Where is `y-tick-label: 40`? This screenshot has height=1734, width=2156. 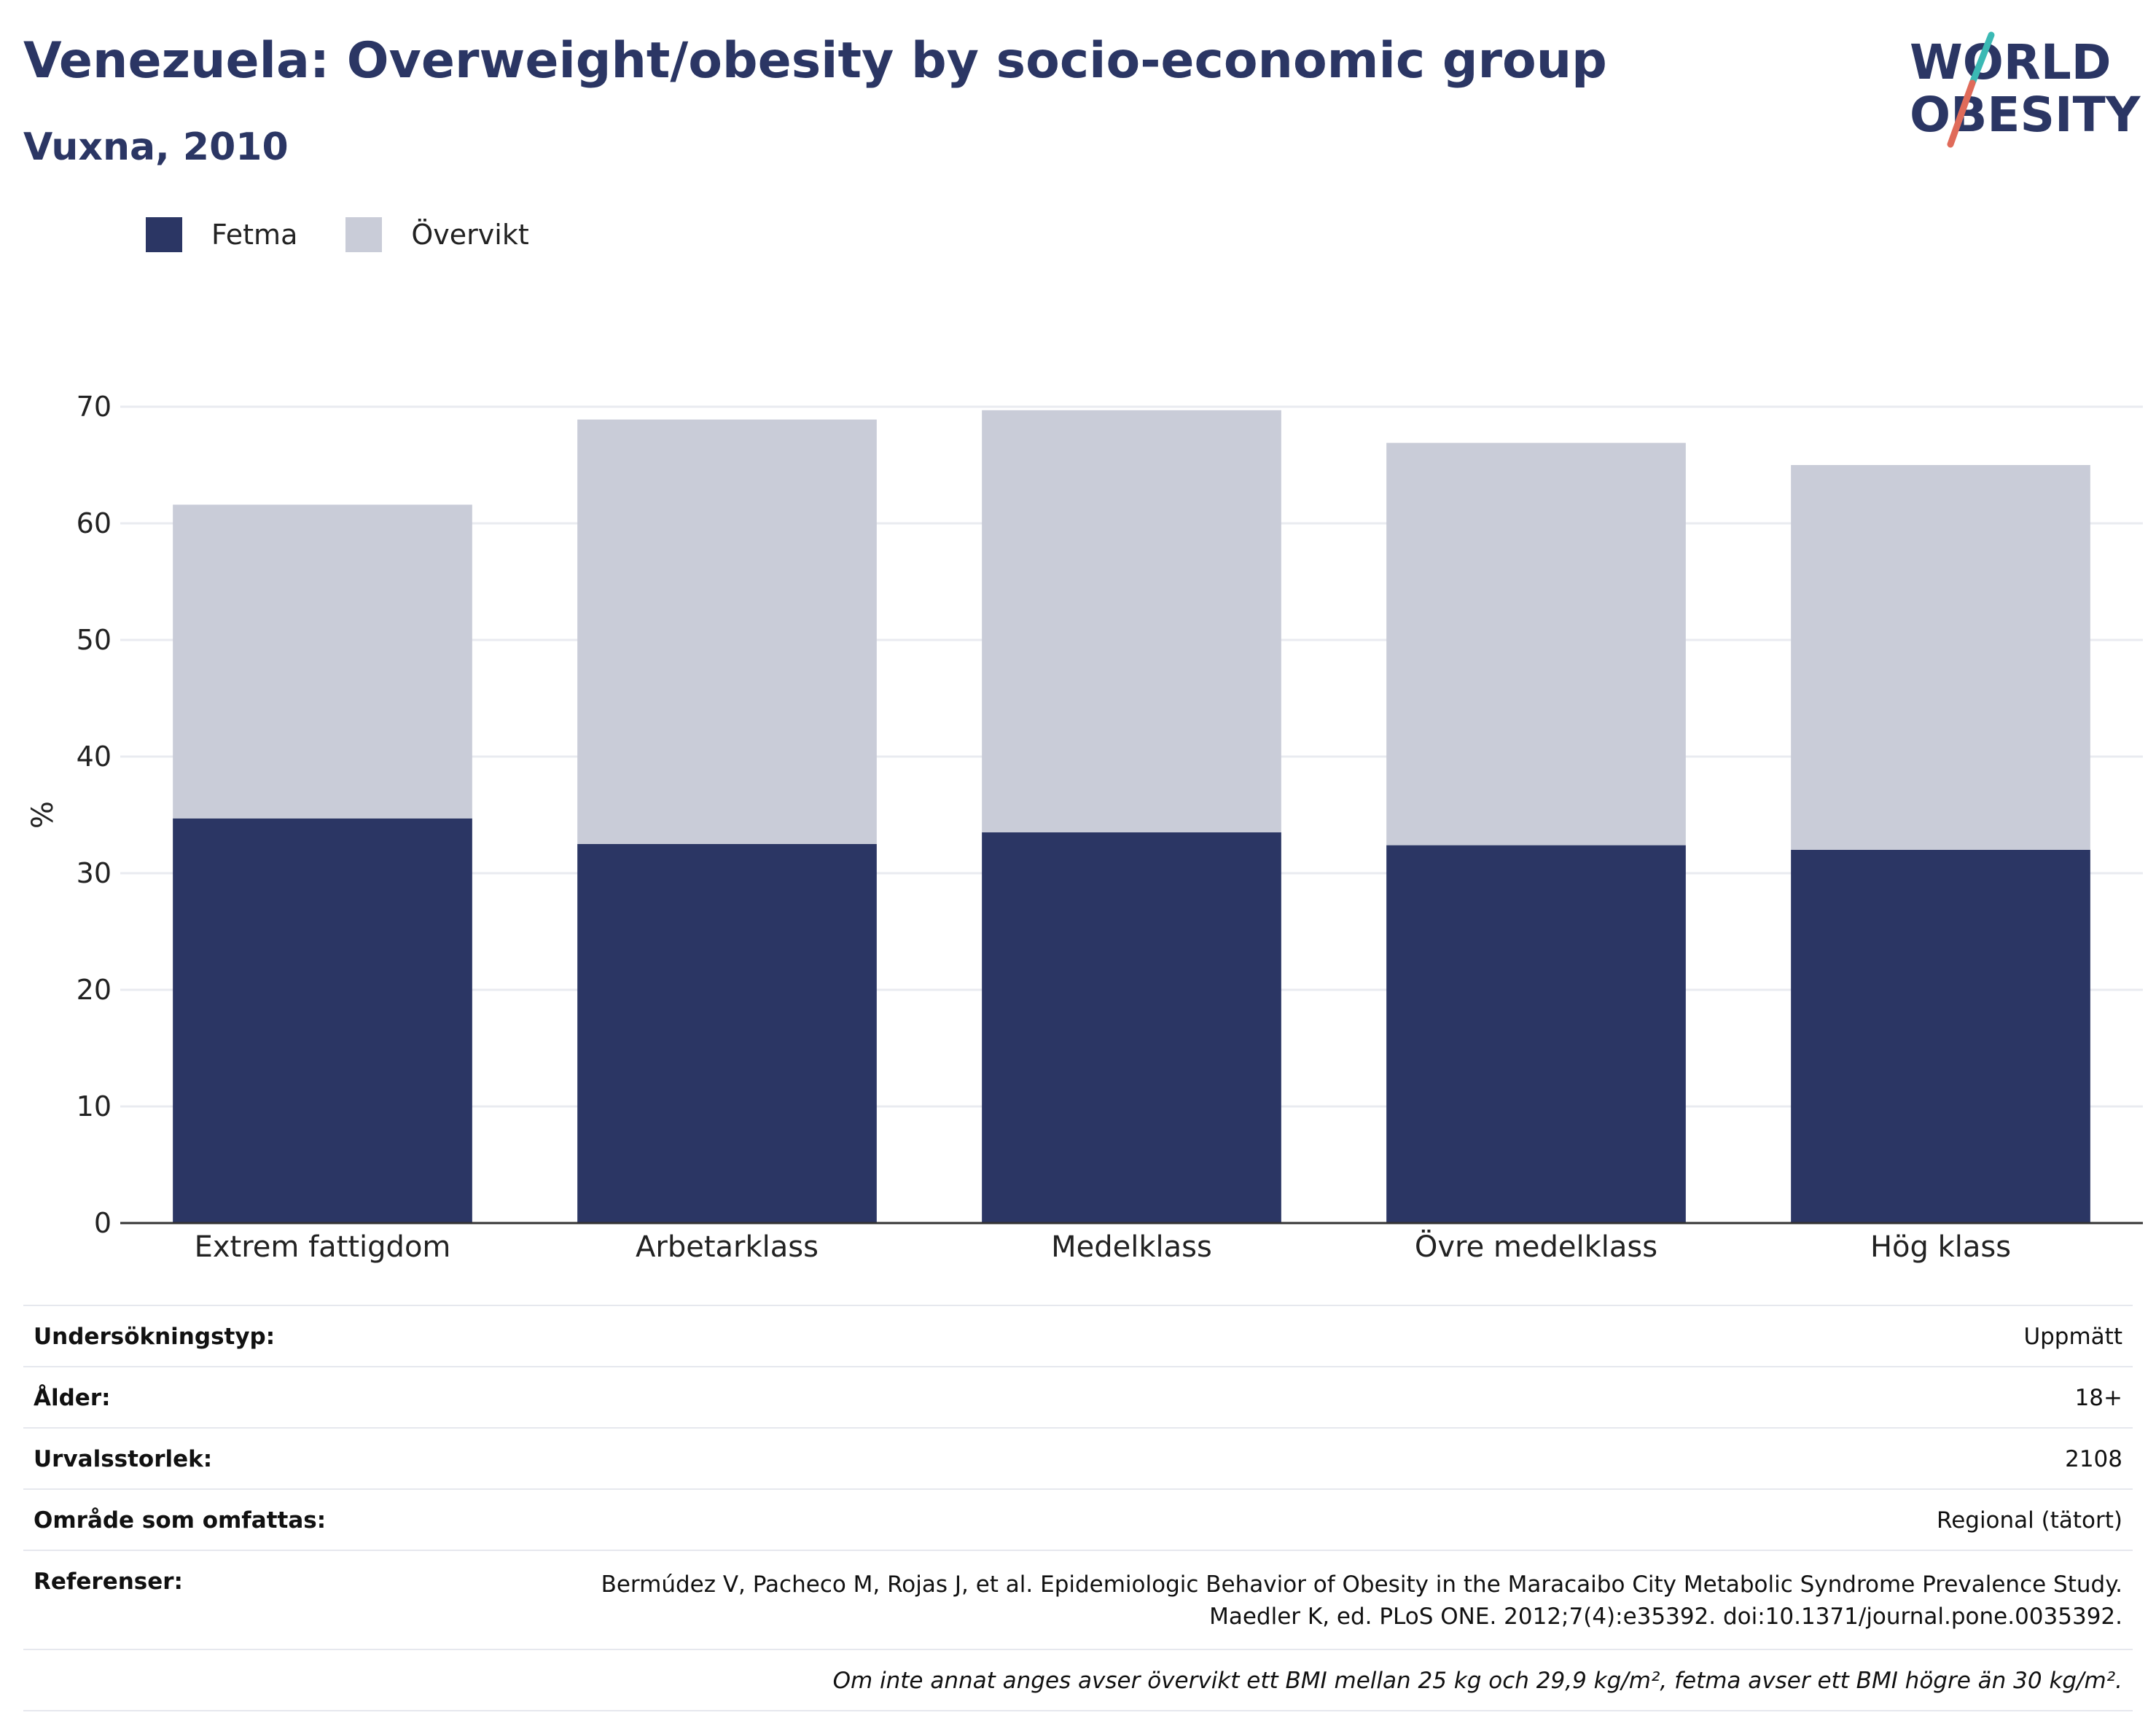 y-tick-label: 40 is located at coordinates (95, 757).